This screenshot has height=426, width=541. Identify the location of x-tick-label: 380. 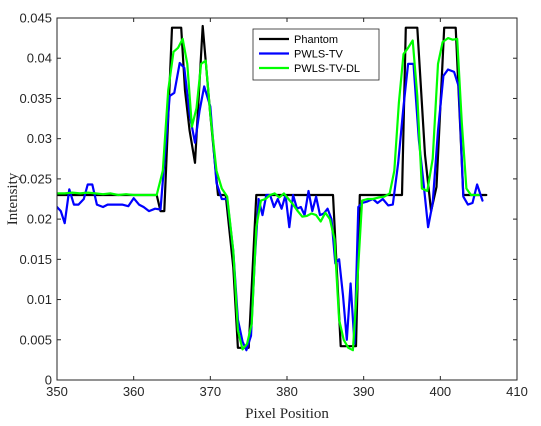
(287, 391).